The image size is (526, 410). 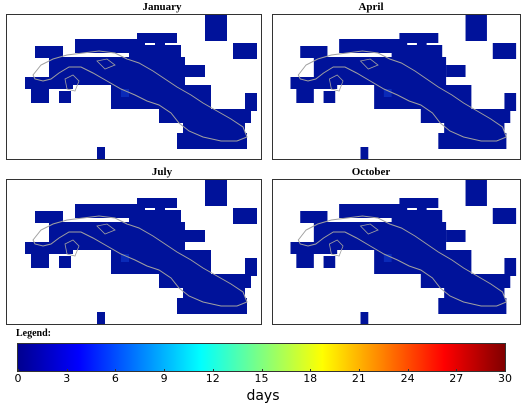 What do you see at coordinates (164, 378) in the screenshot?
I see `colorbar-tick-label: 9` at bounding box center [164, 378].